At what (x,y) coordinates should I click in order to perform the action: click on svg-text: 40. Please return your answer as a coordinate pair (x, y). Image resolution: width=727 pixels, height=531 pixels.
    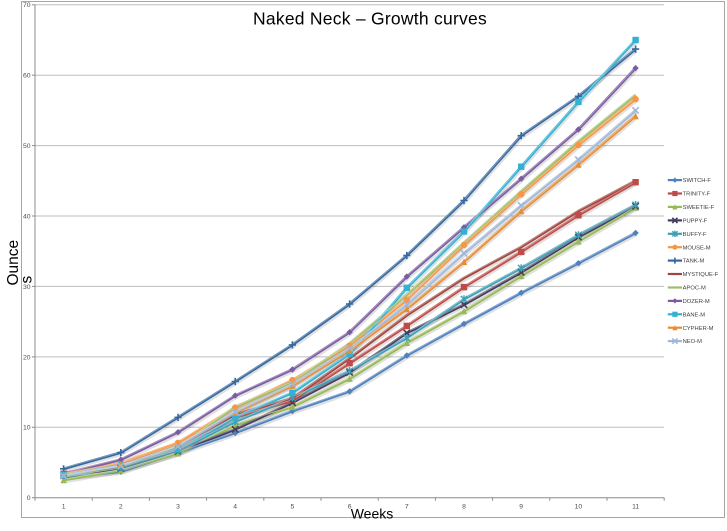
    Looking at the image, I should click on (27, 216).